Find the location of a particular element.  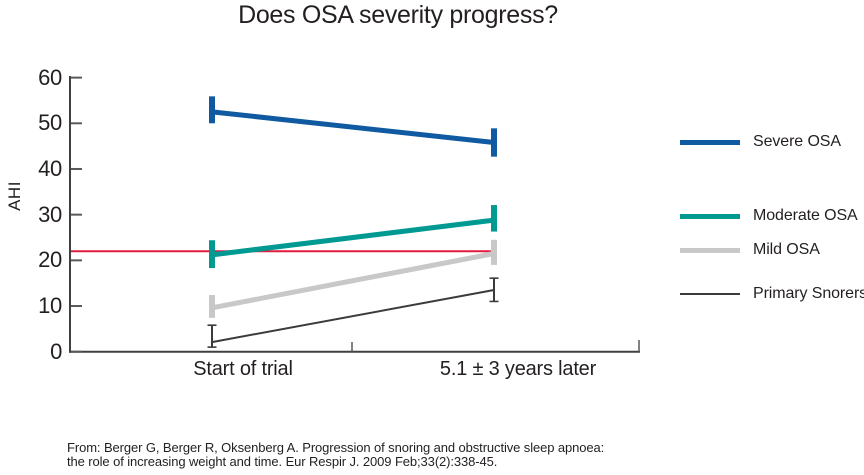

chart-title: Does OSA severity progress? is located at coordinates (398, 15).